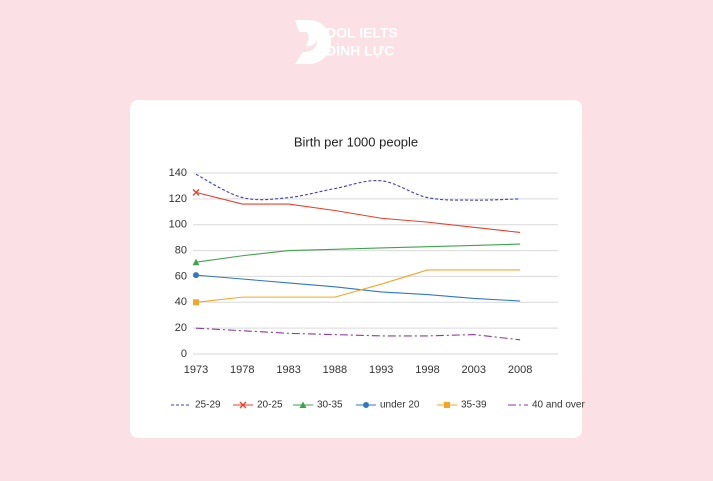 This screenshot has width=713, height=481. What do you see at coordinates (181, 250) in the screenshot?
I see `y-tick-label: 80` at bounding box center [181, 250].